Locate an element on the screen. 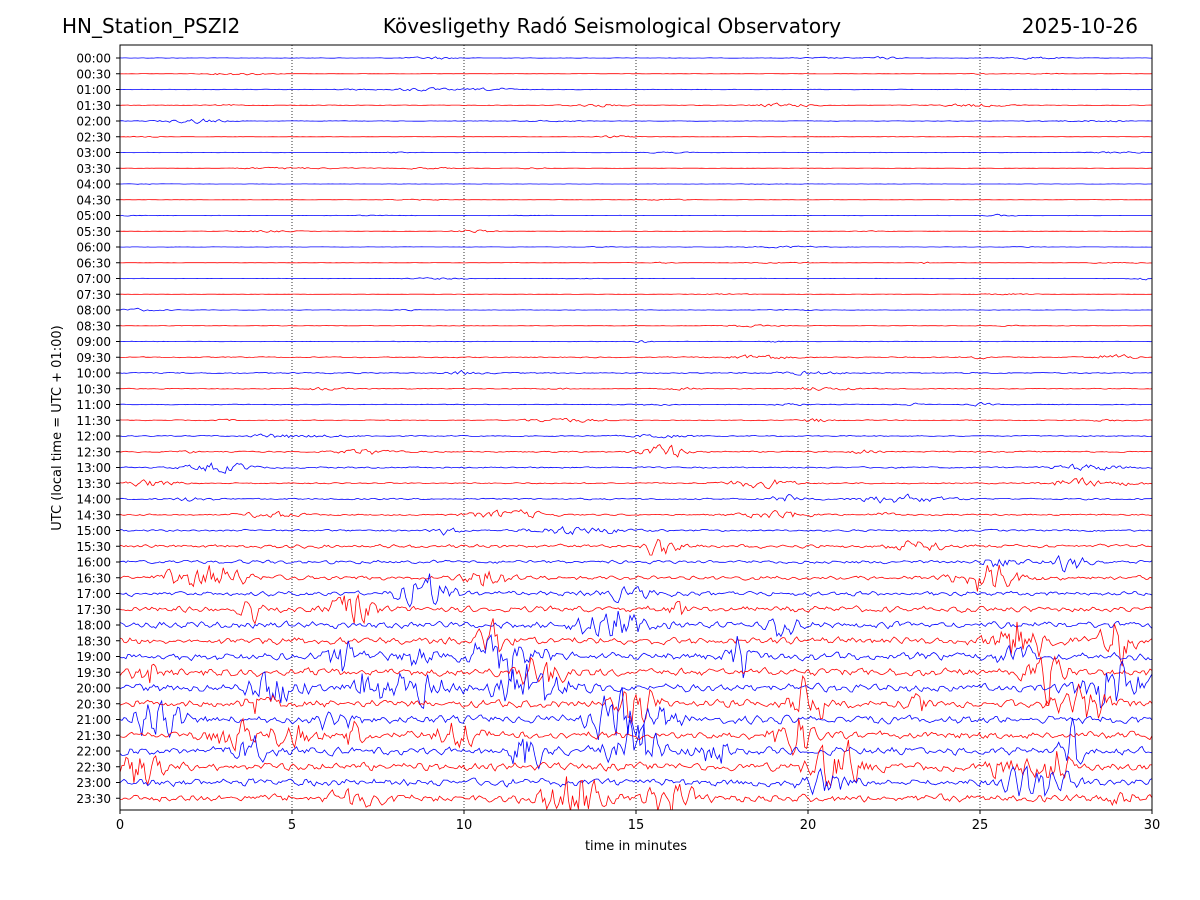 The width and height of the screenshot is (1200, 900). x-tick-label: 20 is located at coordinates (808, 825).